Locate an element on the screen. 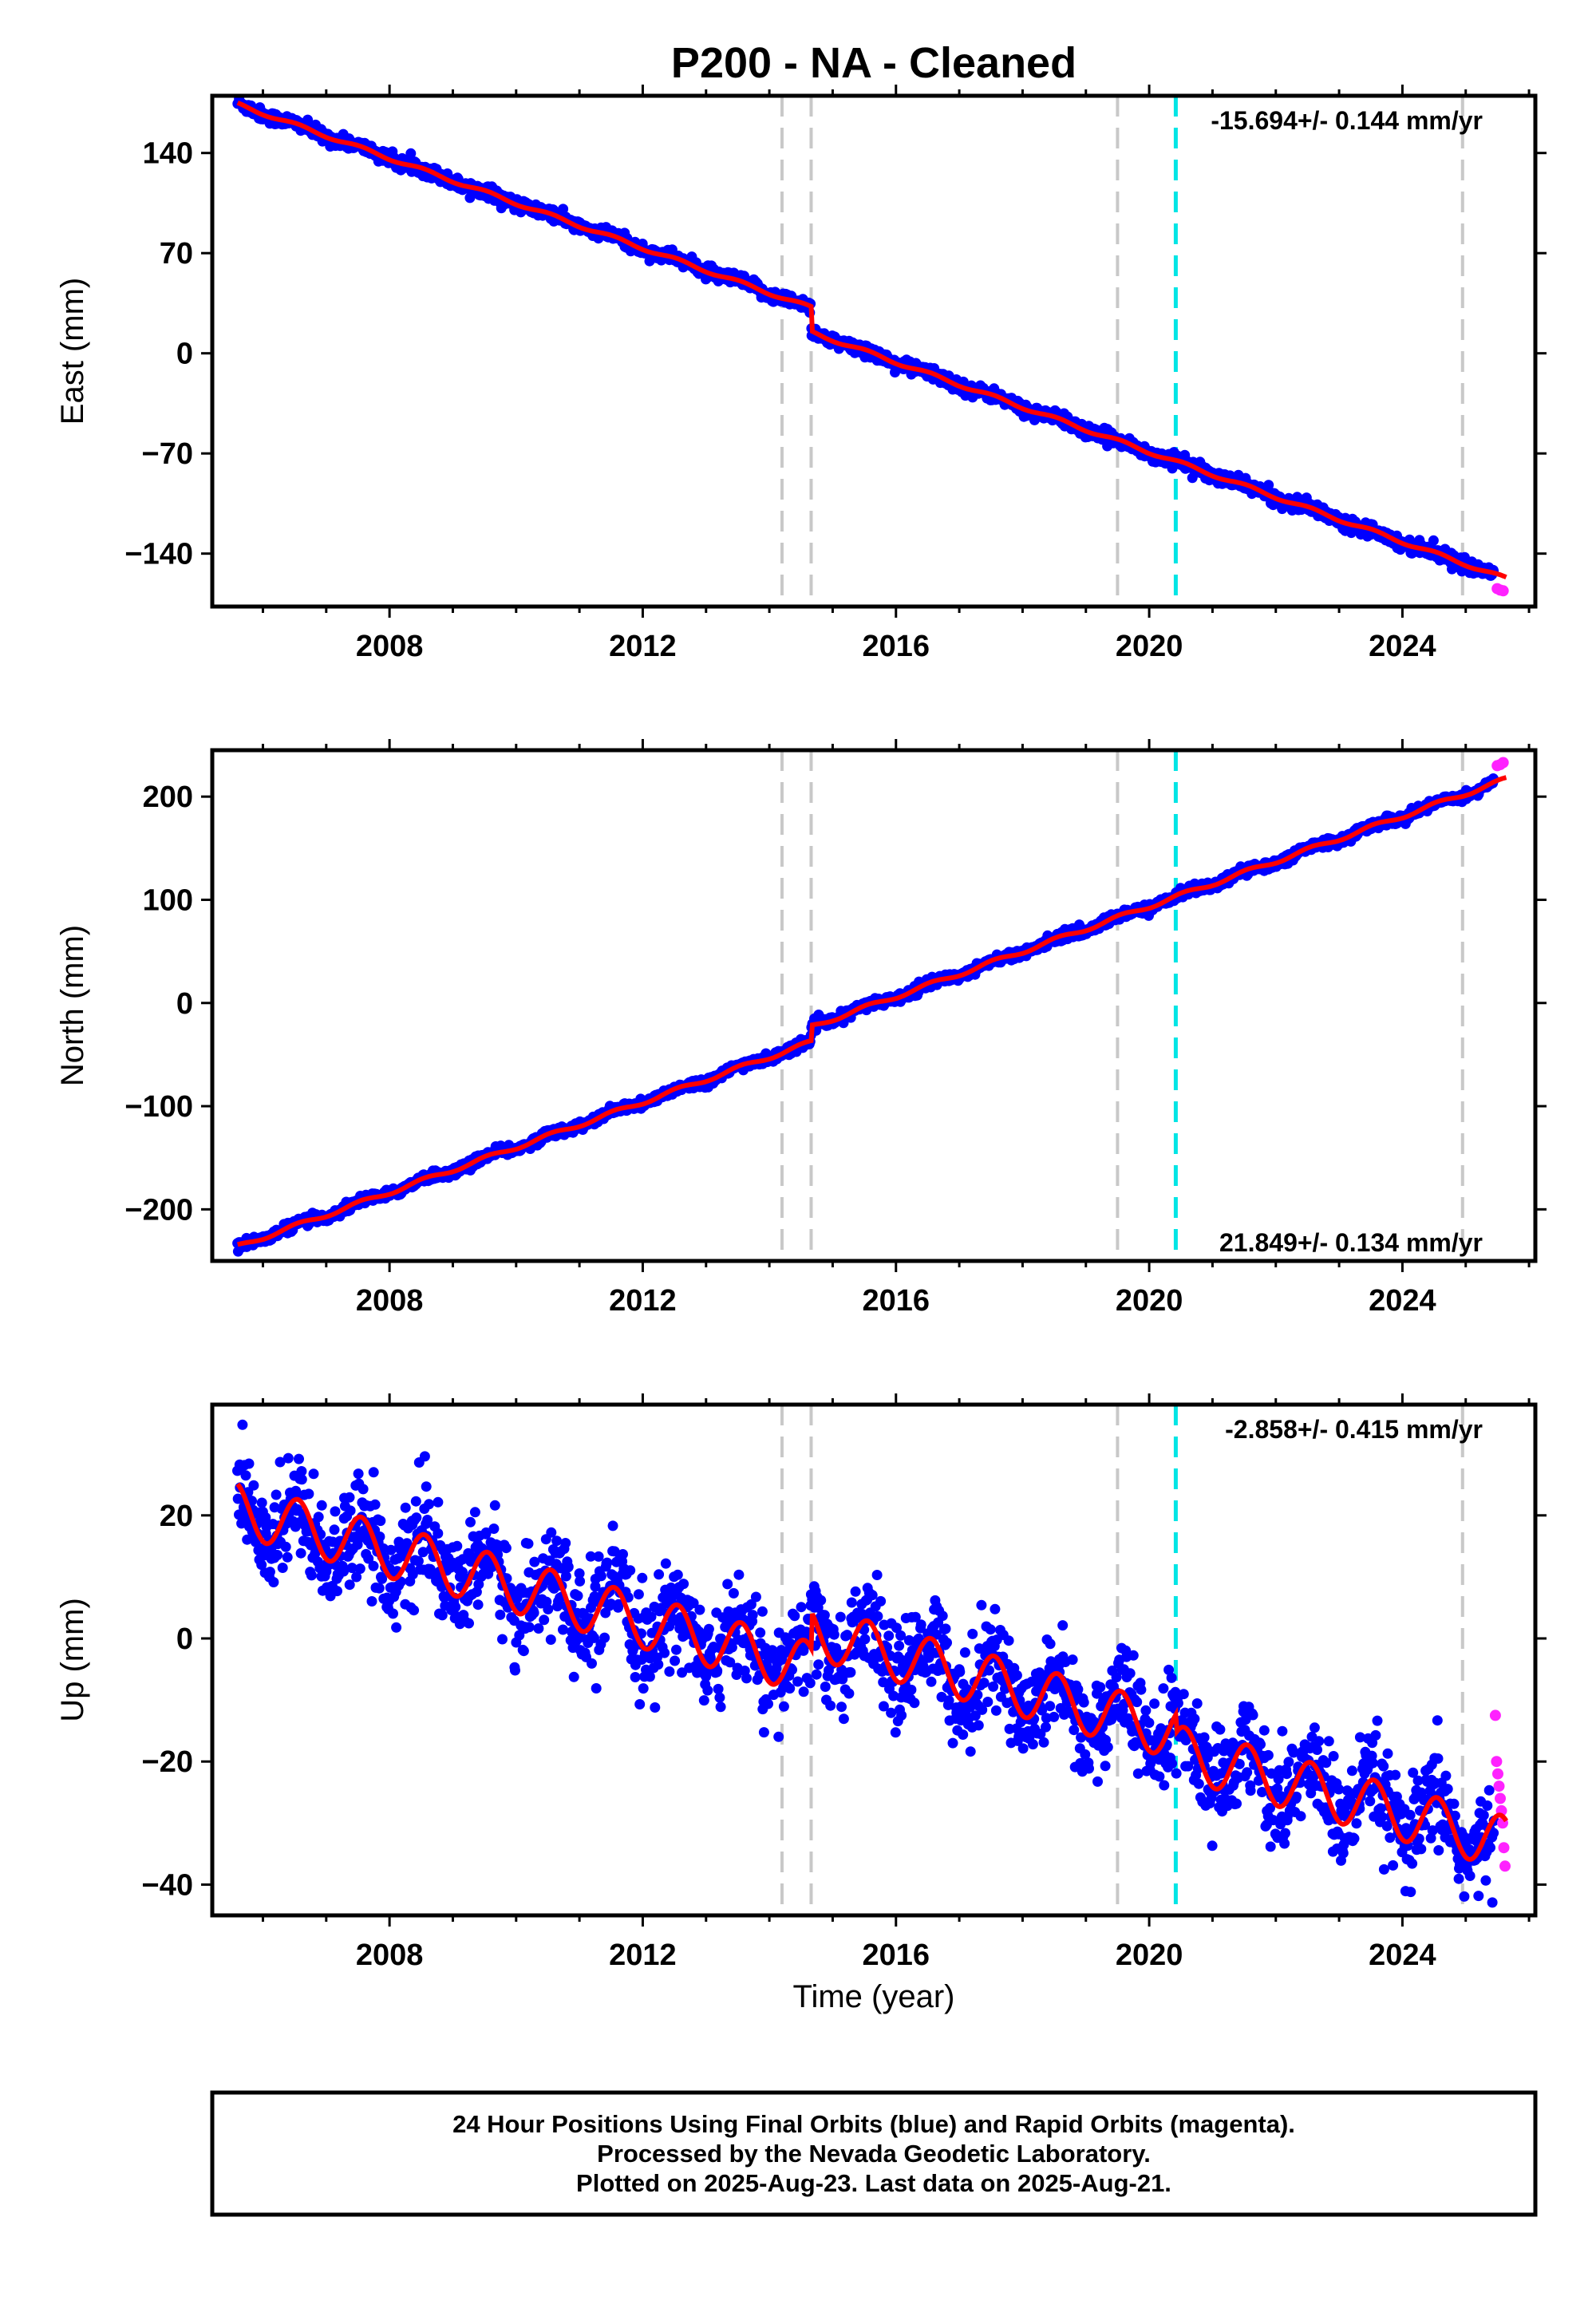 This screenshot has height=2316, width=1596. north-rapid-points is located at coordinates (1500, 764).